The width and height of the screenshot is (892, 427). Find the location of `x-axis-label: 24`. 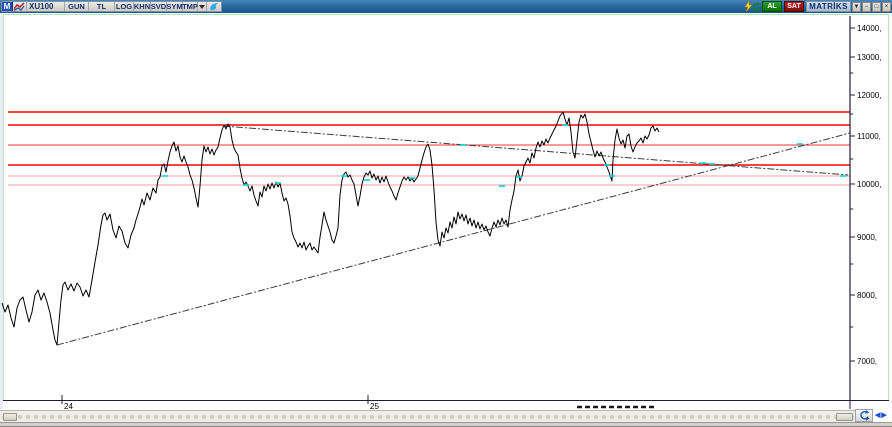

x-axis-label: 24 is located at coordinates (68, 406).